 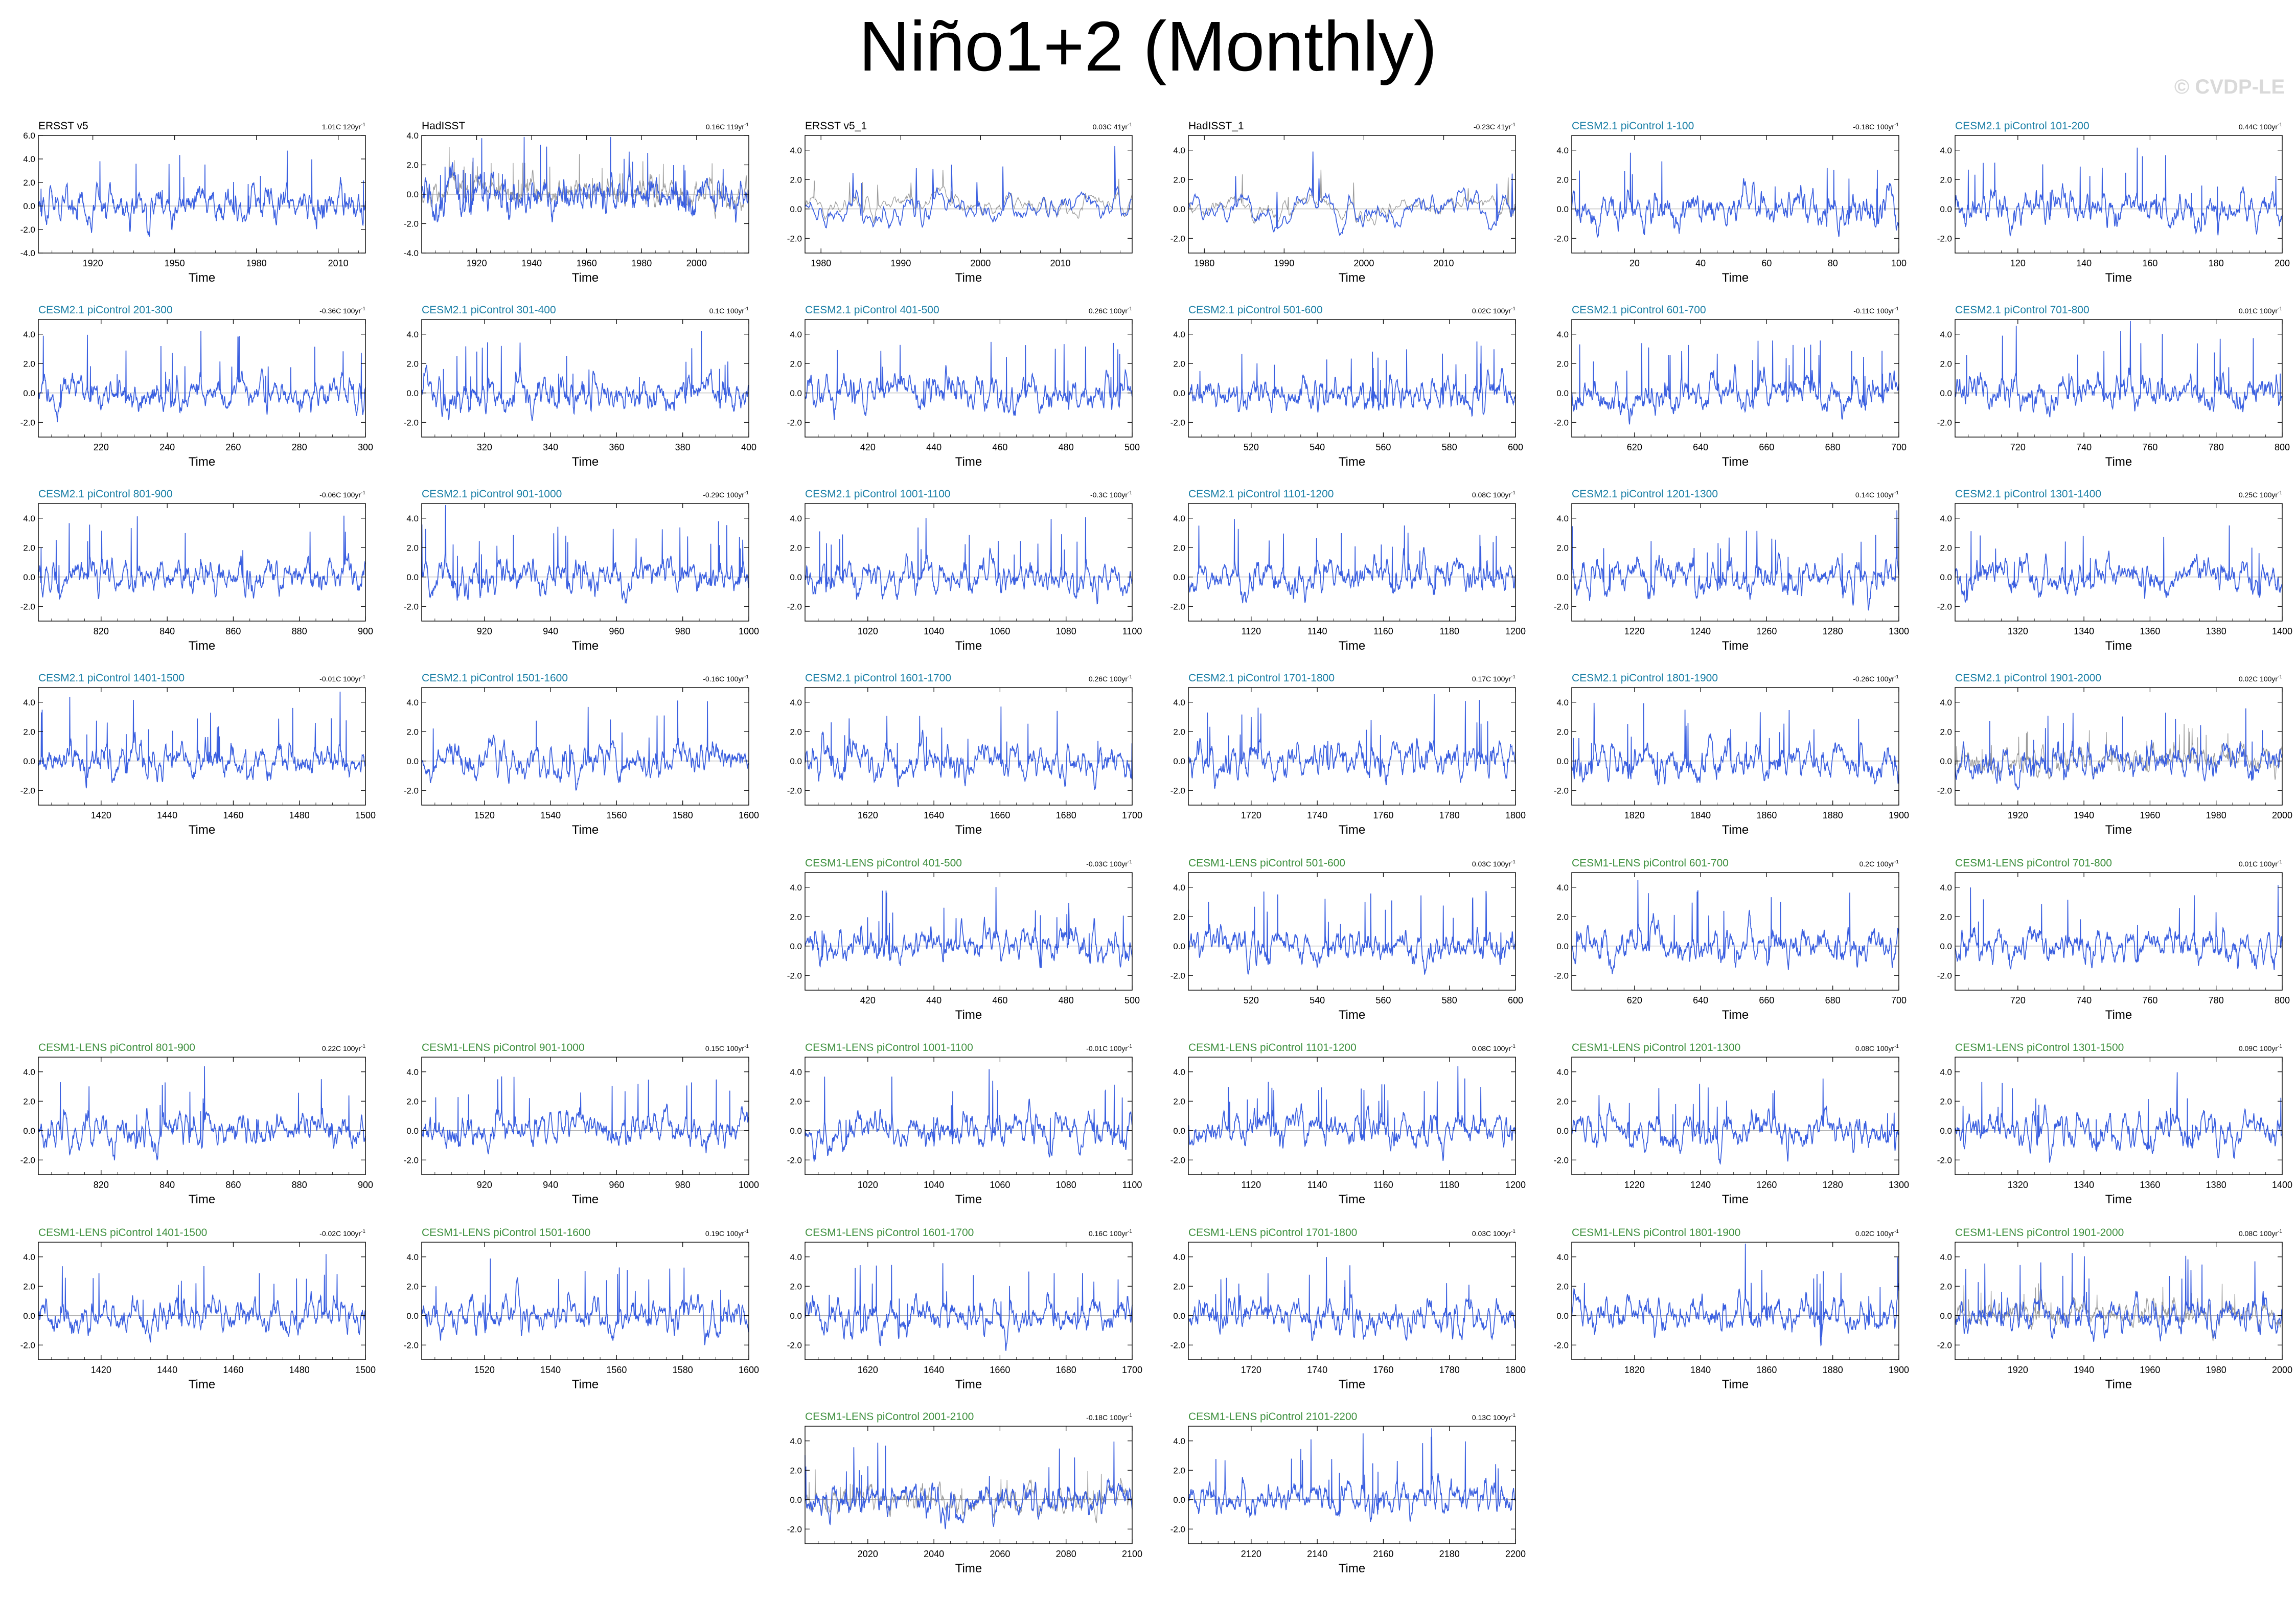 What do you see at coordinates (485, 631) in the screenshot?
I see `x-tick-label: 920` at bounding box center [485, 631].